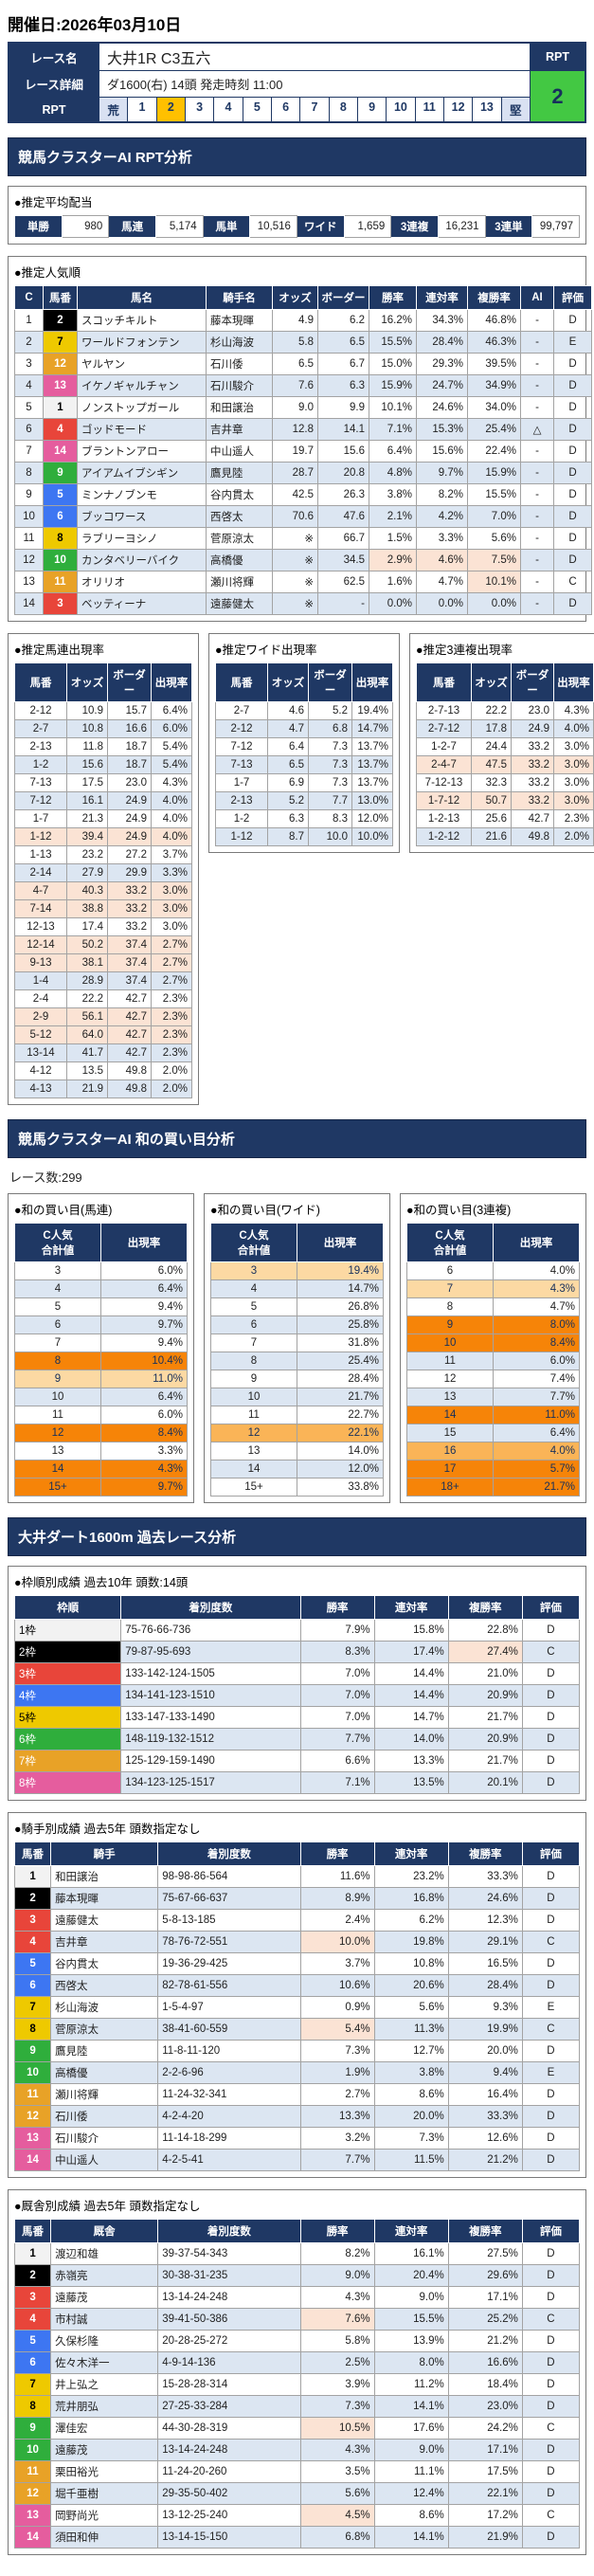 This screenshot has height=2576, width=594. What do you see at coordinates (505, 836) in the screenshot?
I see `sanrenpuku-rate-row: 1-2-12 21.6 49.8 2.0%` at bounding box center [505, 836].